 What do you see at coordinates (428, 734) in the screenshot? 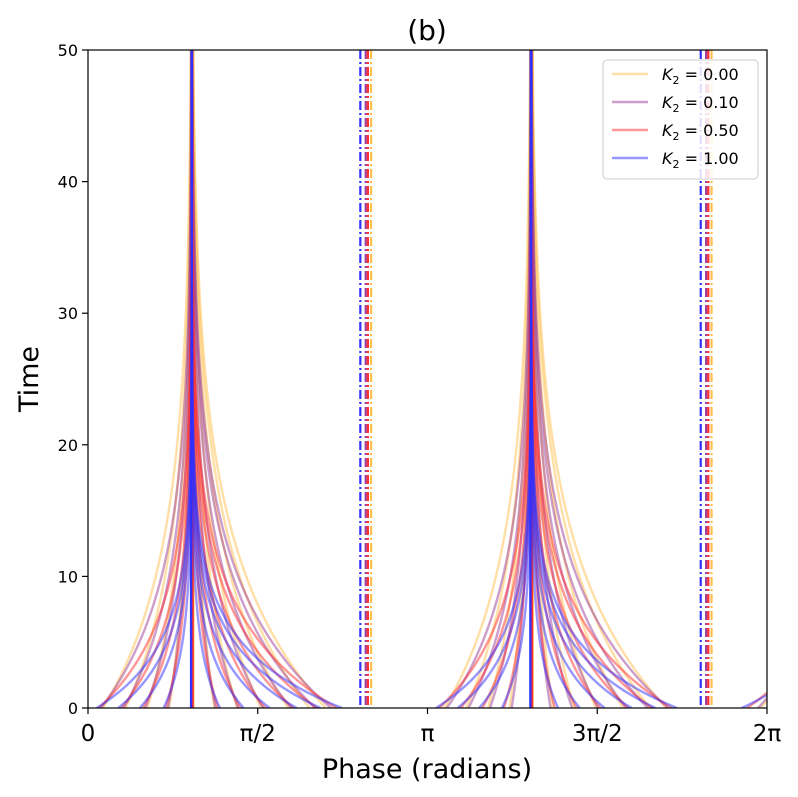
I see `x-tick-label: π` at bounding box center [428, 734].